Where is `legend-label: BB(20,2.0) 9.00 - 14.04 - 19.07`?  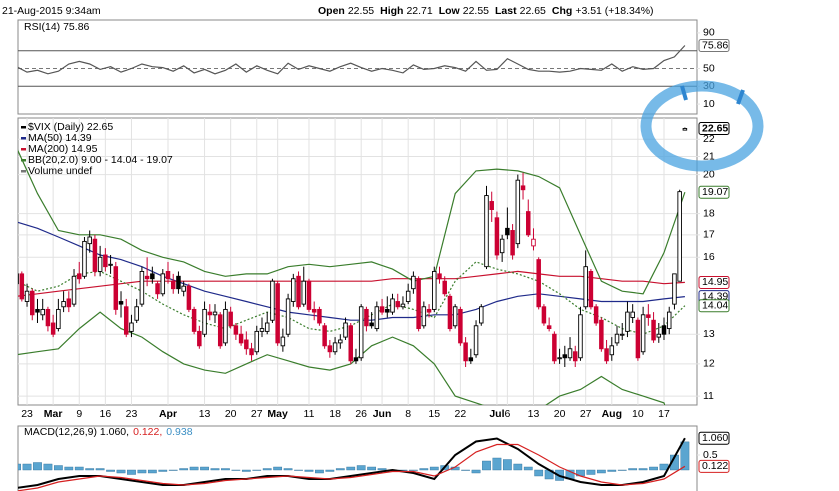
legend-label: BB(20,2.0) 9.00 - 14.04 - 19.07 is located at coordinates (100, 160).